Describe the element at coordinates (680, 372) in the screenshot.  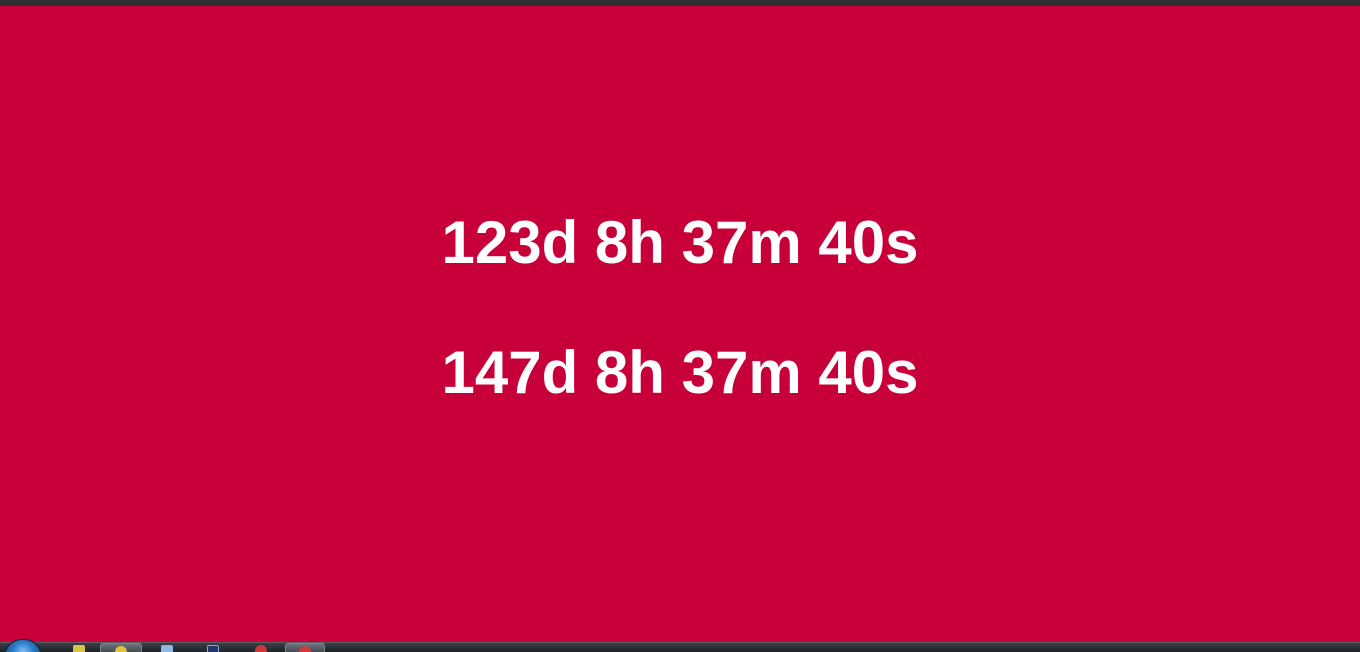
I see `countdown-timer-2: 147d 8h 37m 40s` at that location.